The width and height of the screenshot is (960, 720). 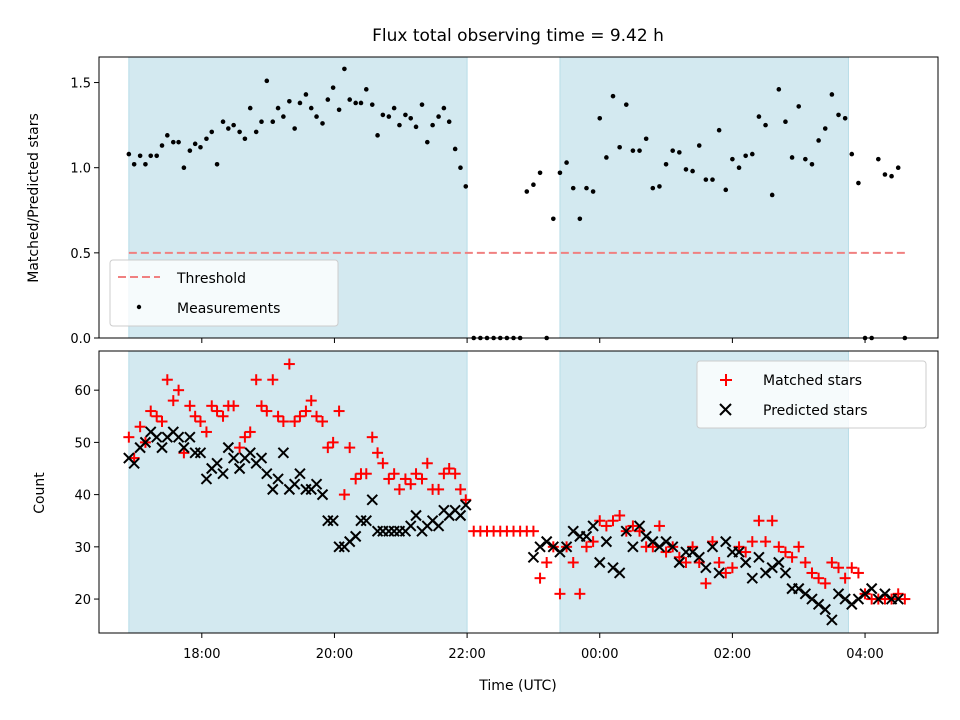 What do you see at coordinates (80, 169) in the screenshot?
I see `top-y-tick-label: 1.0` at bounding box center [80, 169].